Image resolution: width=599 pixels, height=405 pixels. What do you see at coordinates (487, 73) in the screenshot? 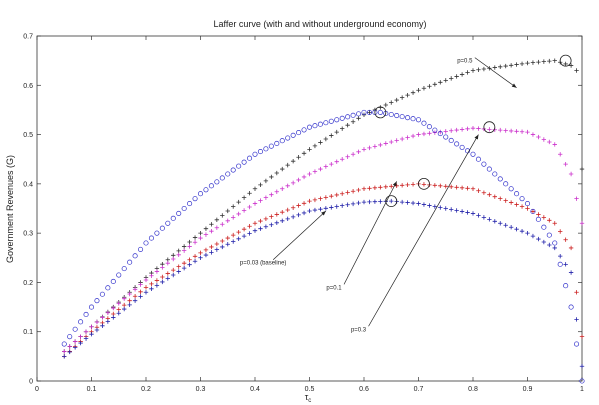
I see `annotation-0: p=0.5` at bounding box center [487, 73].